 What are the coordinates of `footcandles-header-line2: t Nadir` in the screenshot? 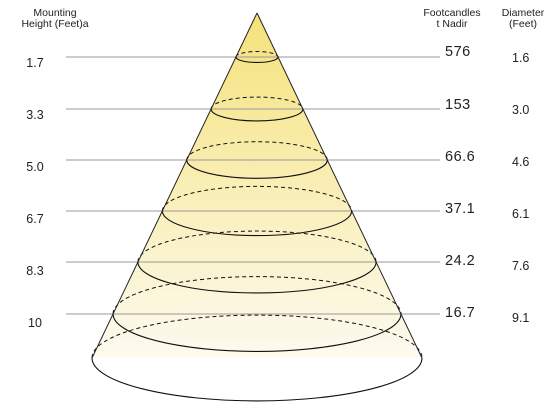 It's located at (452, 24).